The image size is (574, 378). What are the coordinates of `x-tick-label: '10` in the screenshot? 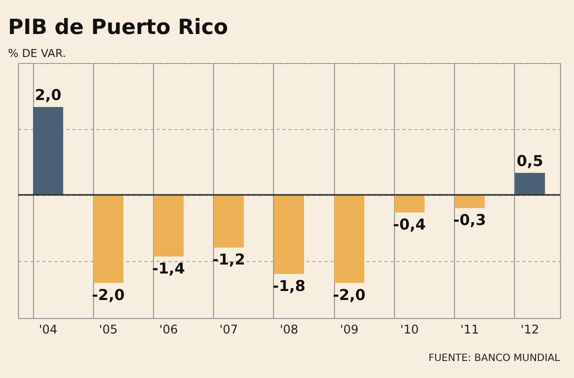 It's located at (409, 329).